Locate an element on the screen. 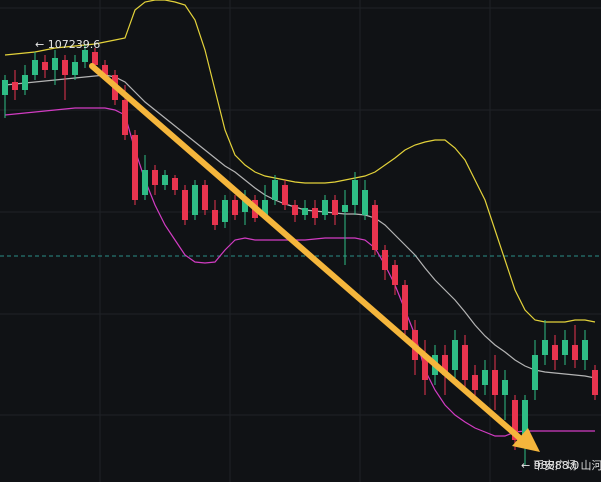  trend-arrow-head is located at coordinates (526, 440).